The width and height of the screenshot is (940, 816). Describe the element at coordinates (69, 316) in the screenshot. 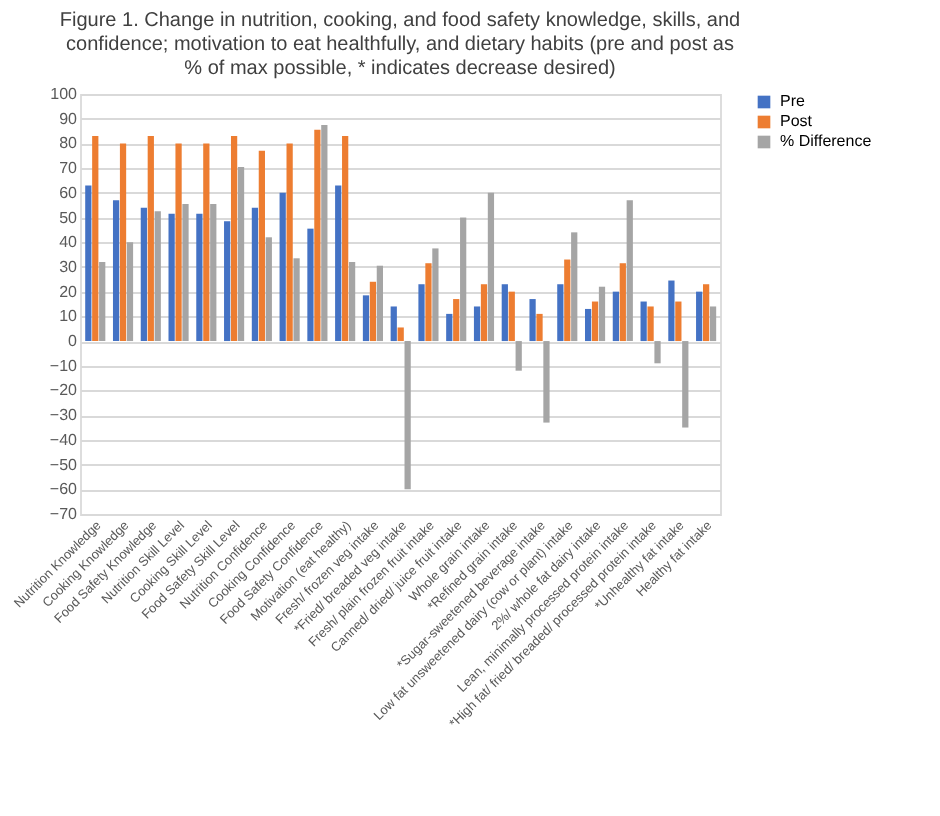

I see `y-tick-label: 10` at that location.